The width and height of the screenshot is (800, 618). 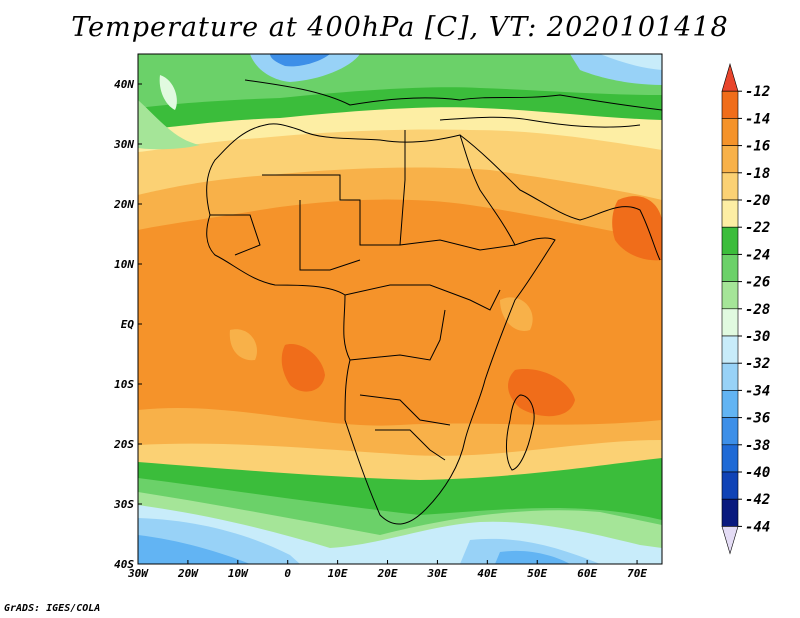 I want to click on colorbar-label: -38, so click(x=757, y=446).